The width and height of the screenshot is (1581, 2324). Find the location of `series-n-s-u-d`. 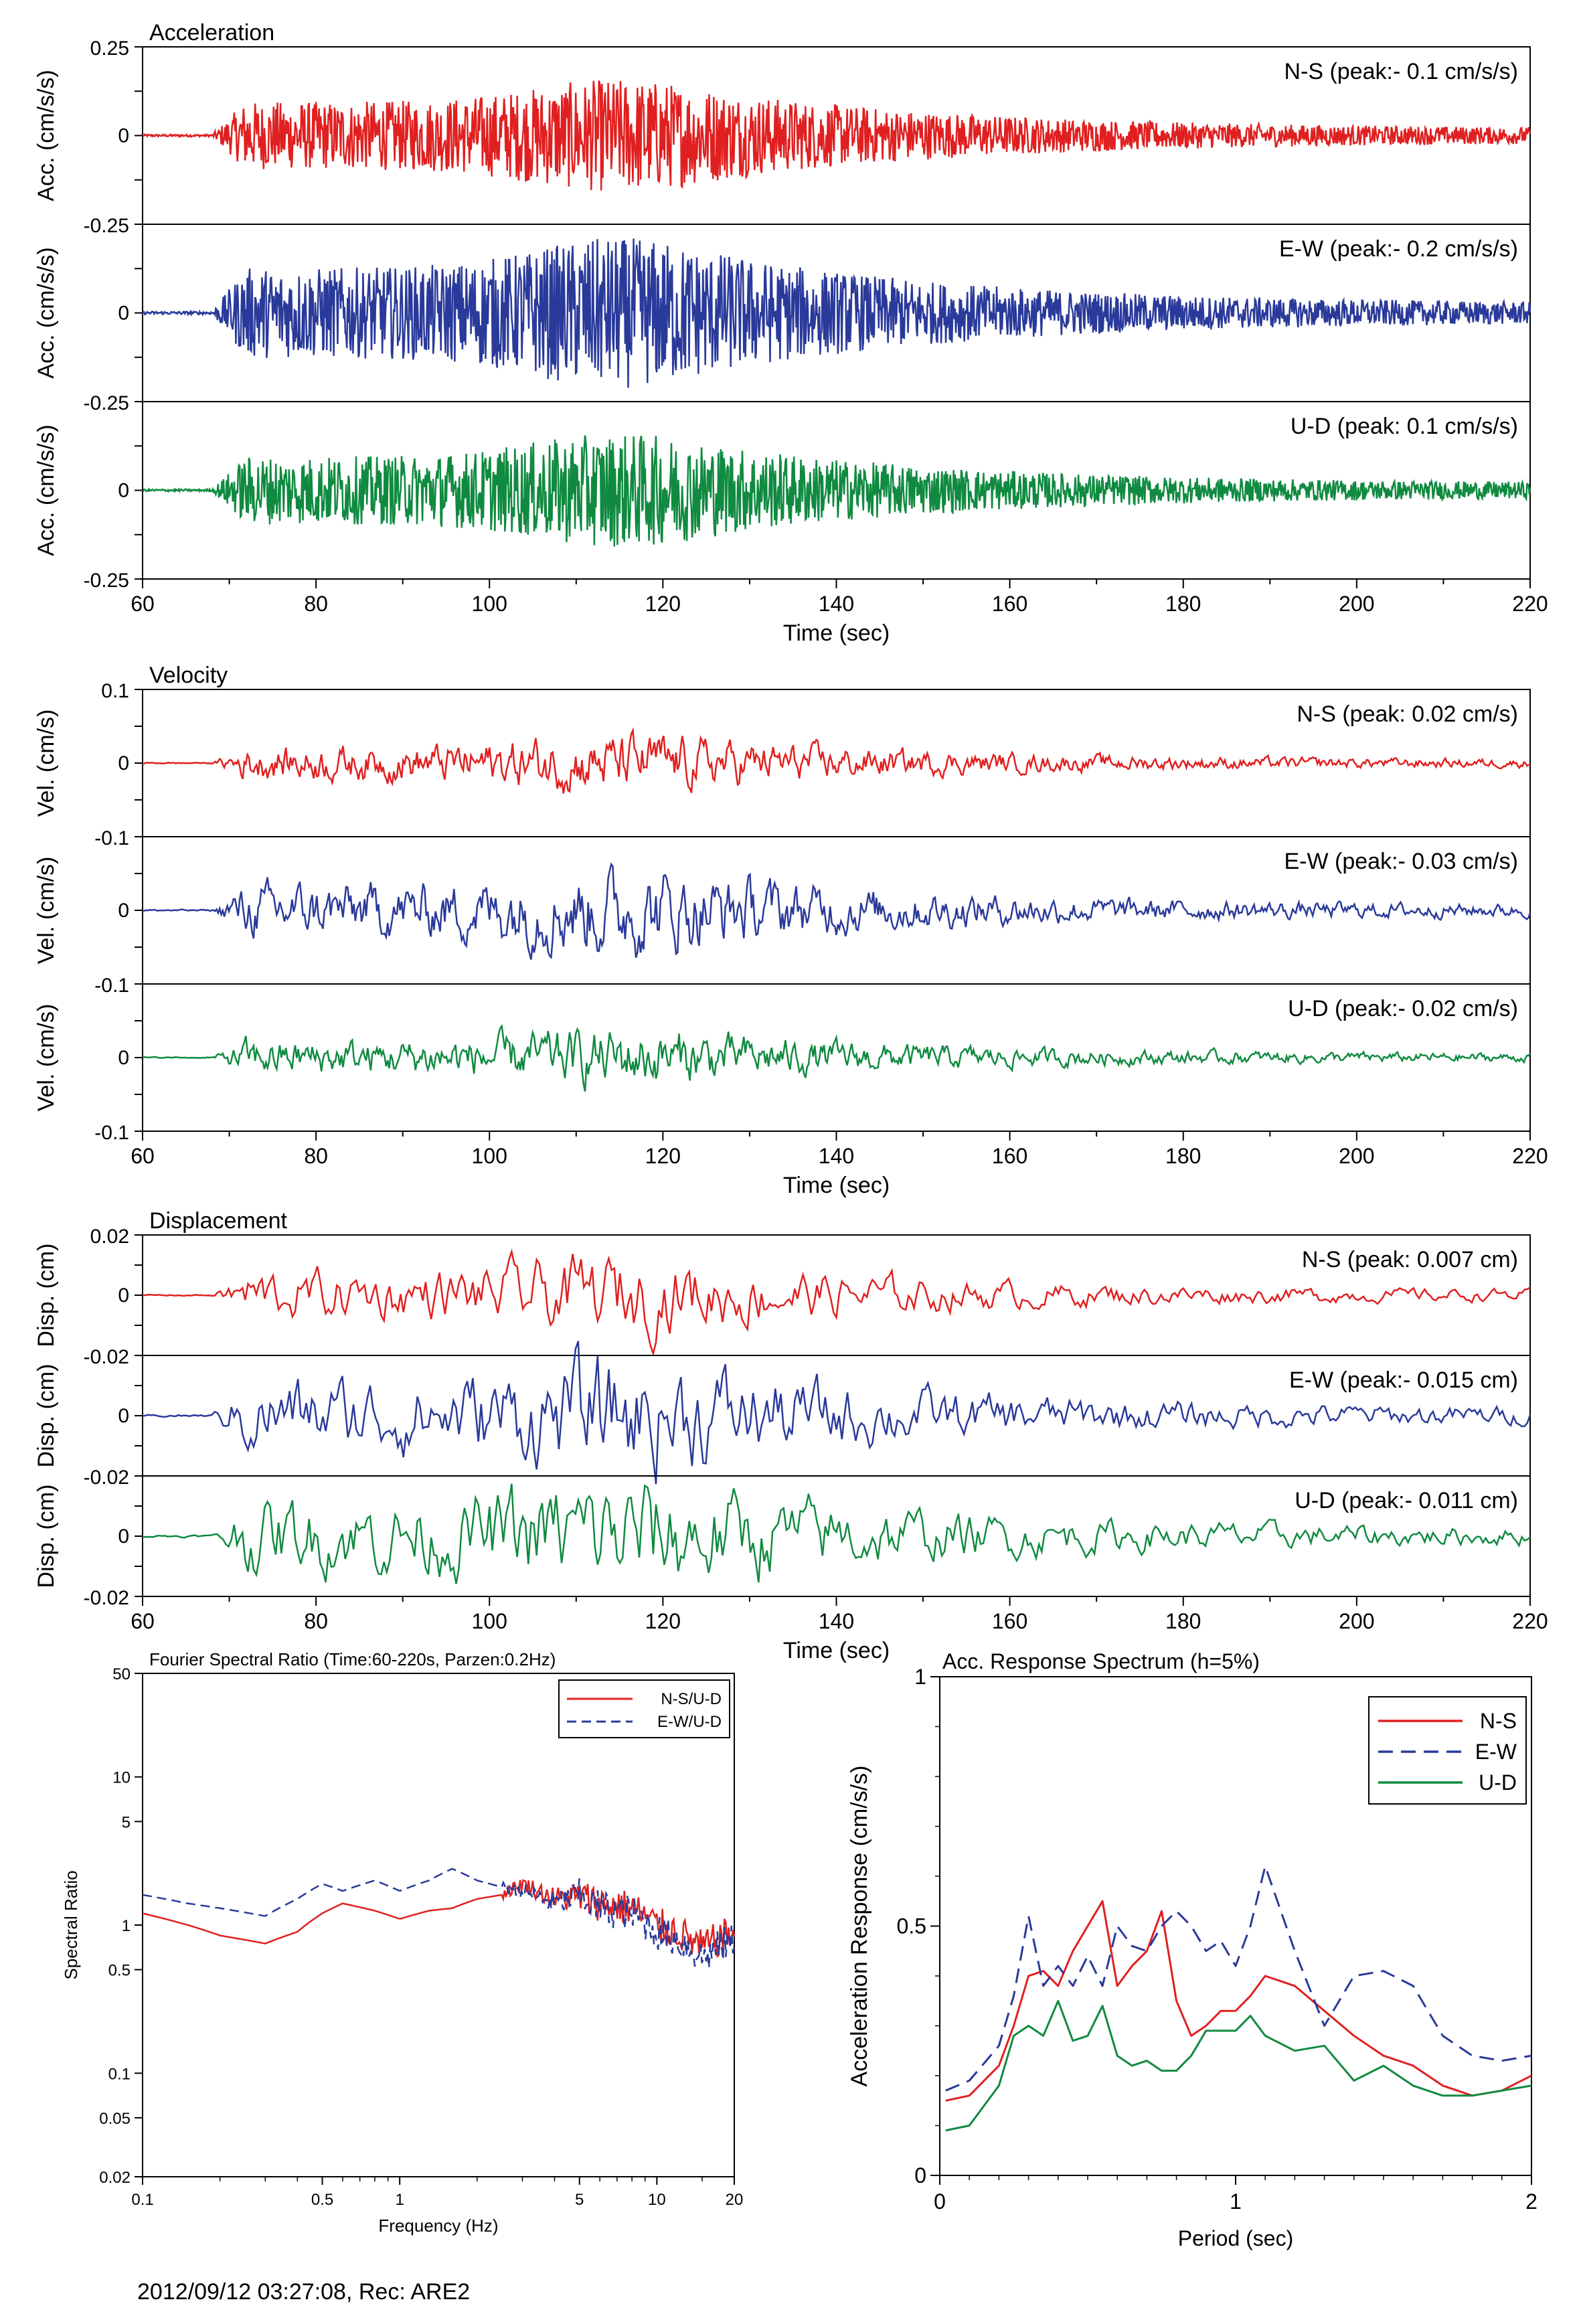

series-n-s-u-d is located at coordinates (439, 1919).